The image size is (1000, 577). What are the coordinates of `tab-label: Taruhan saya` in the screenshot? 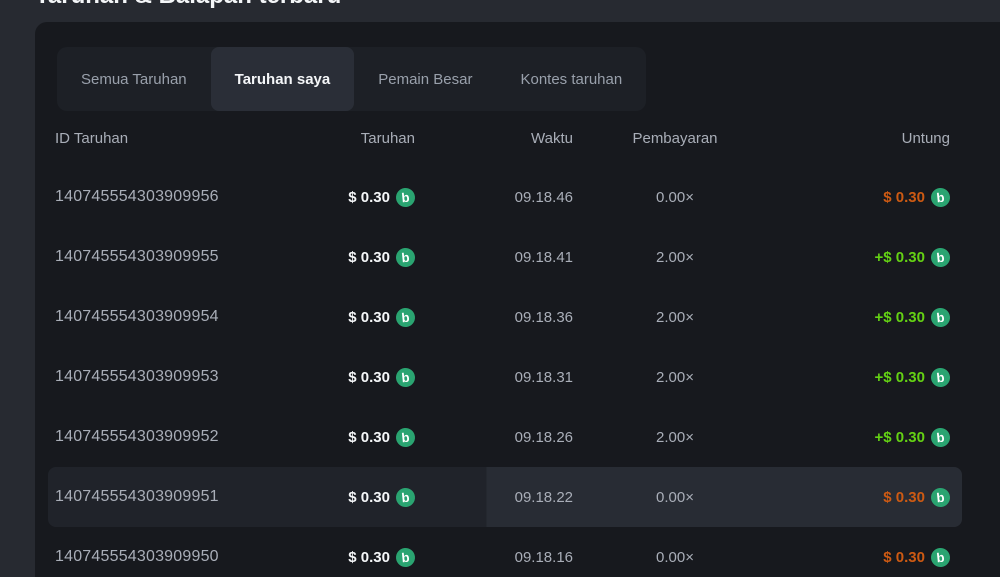 It's located at (282, 79).